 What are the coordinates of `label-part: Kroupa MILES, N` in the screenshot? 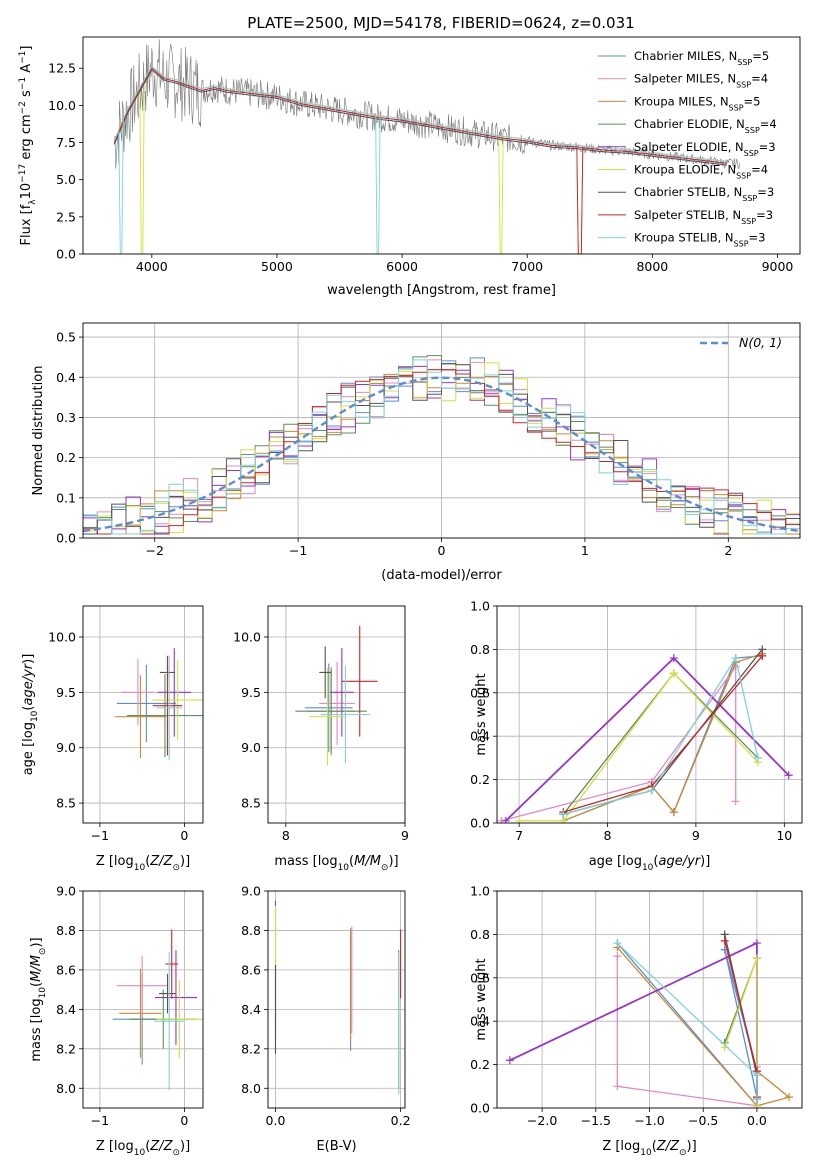 It's located at (681, 101).